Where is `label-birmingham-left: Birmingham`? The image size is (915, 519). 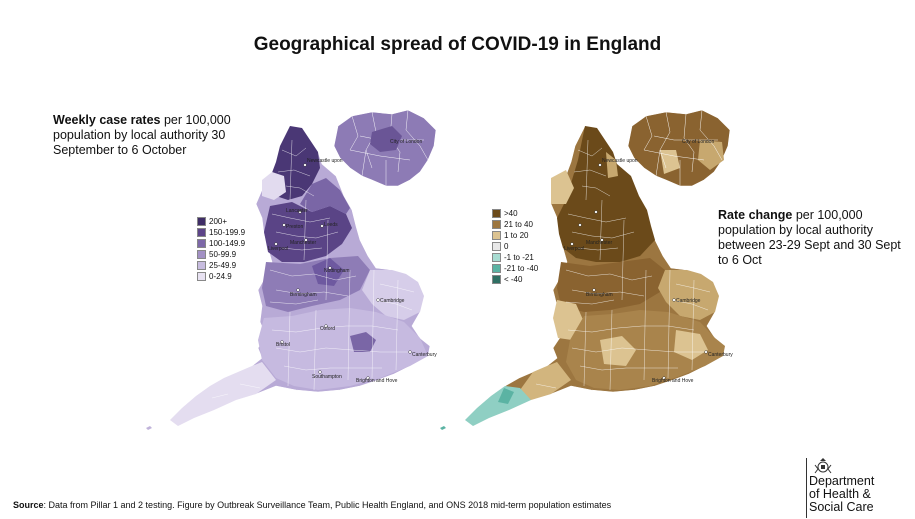 label-birmingham-left: Birmingham is located at coordinates (303, 295).